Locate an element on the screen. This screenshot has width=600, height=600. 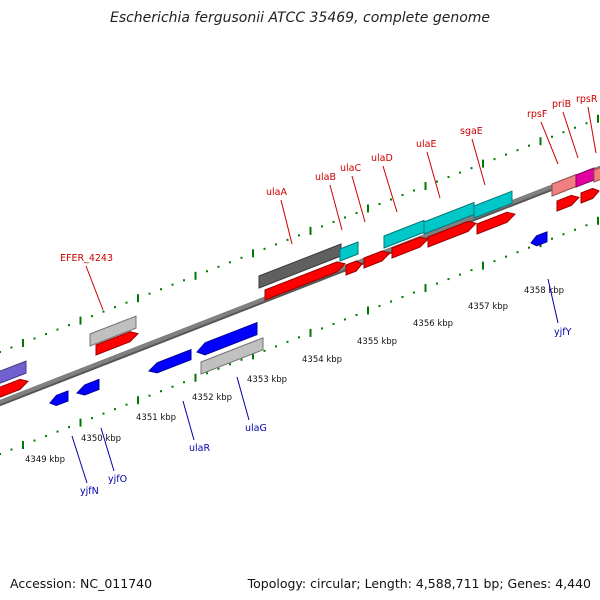
forward-gene-label: rpsR is located at coordinates (587, 99).